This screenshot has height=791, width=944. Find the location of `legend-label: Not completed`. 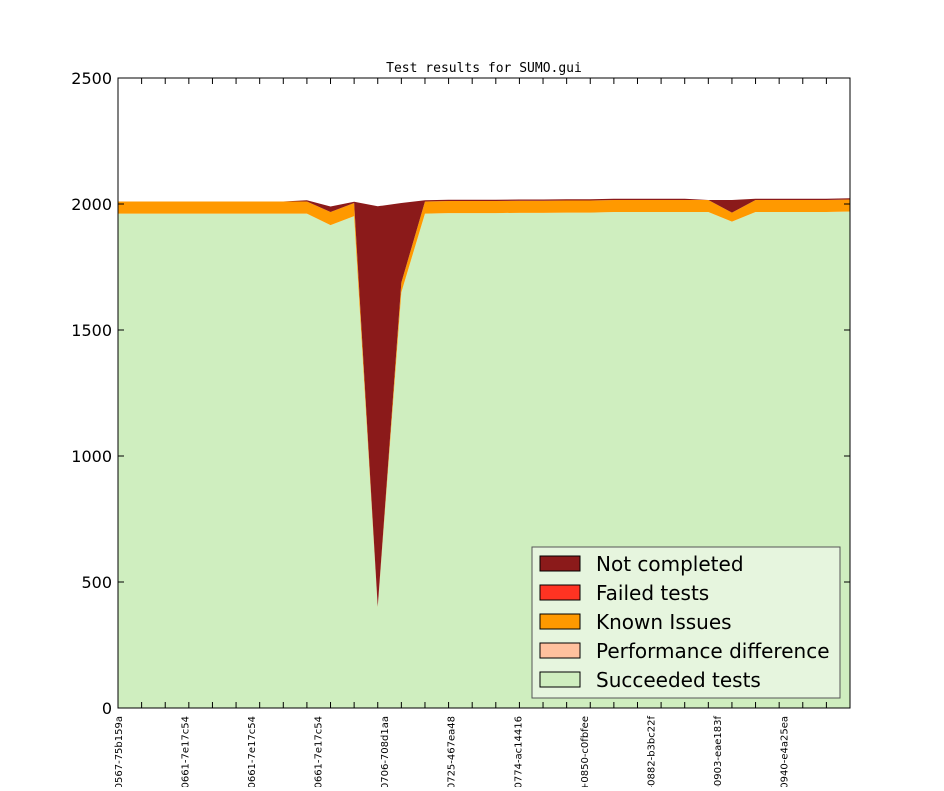

legend-label: Not completed is located at coordinates (670, 564).